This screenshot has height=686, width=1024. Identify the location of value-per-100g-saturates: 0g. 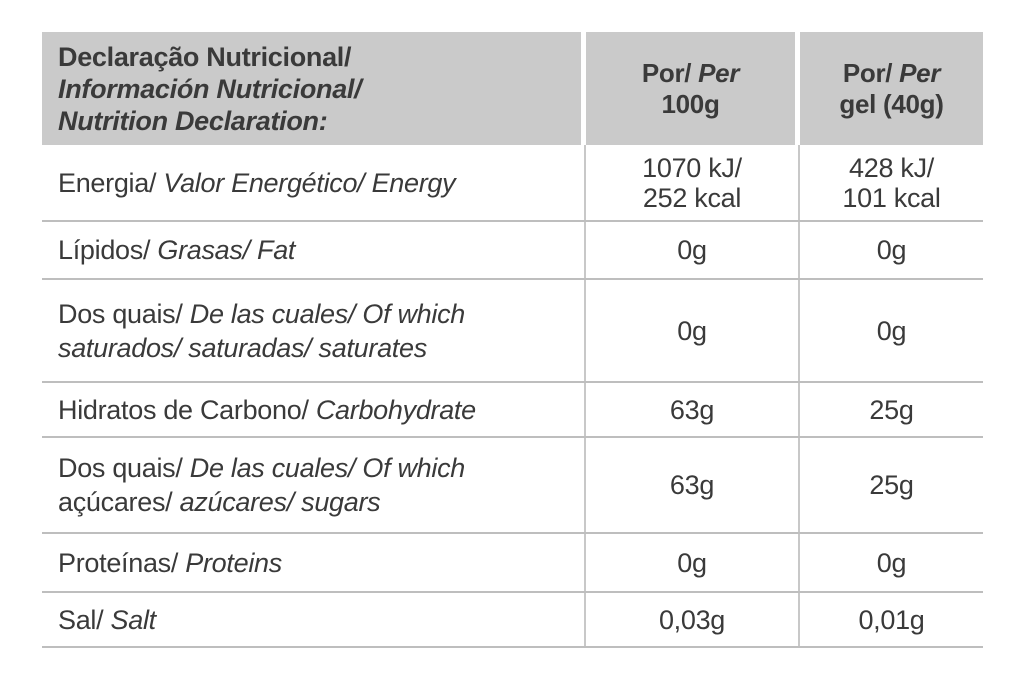
(691, 330).